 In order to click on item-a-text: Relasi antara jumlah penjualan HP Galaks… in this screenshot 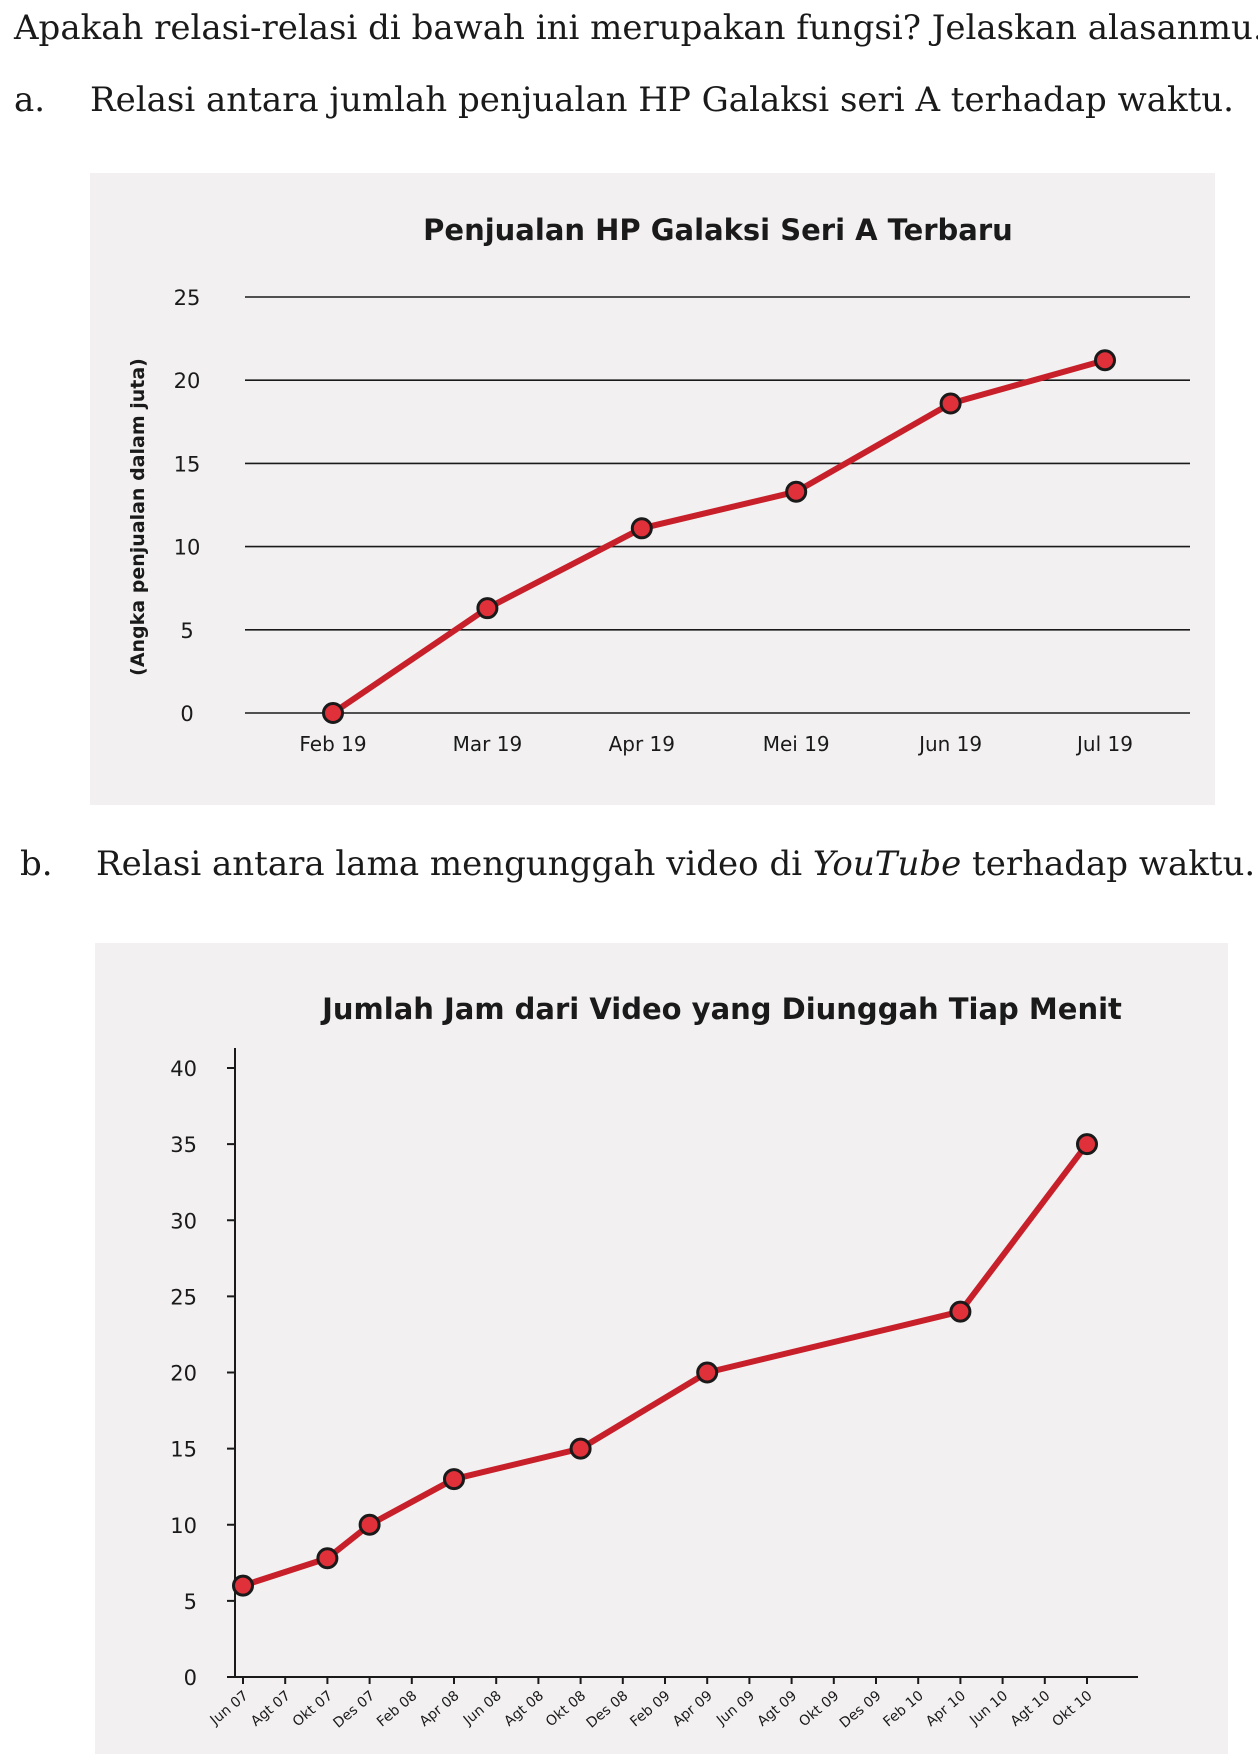, I will do `click(662, 100)`.